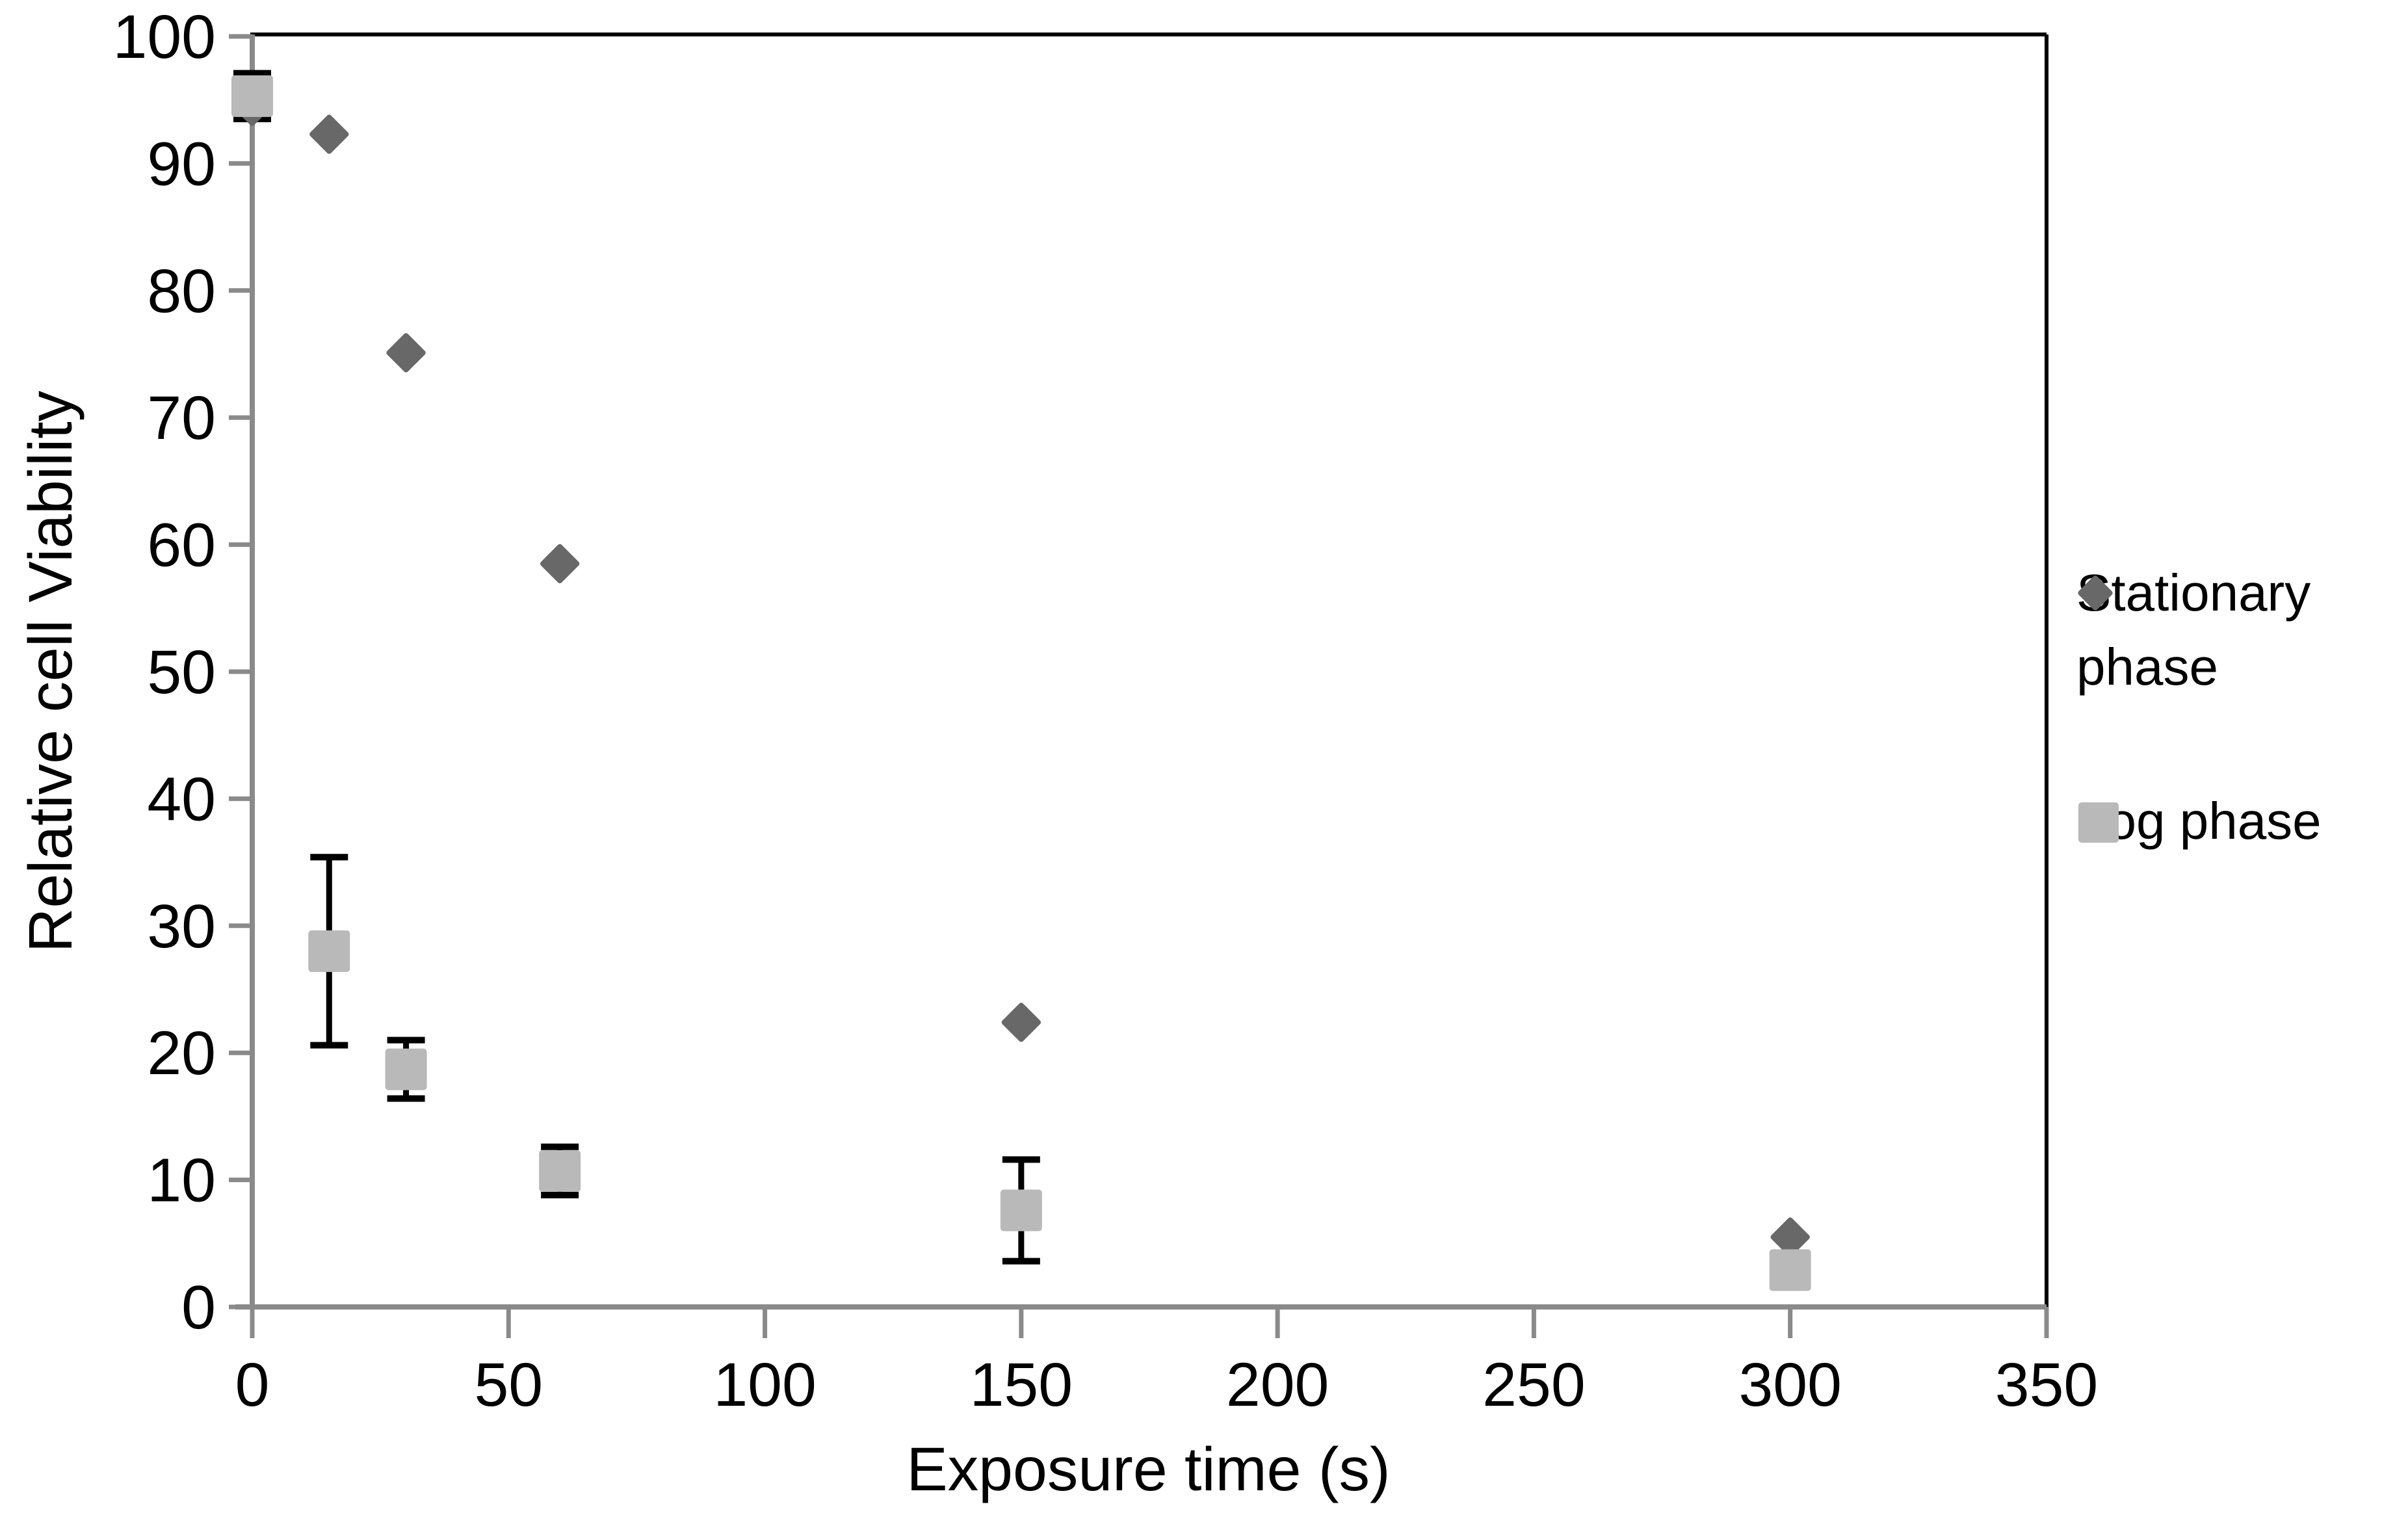 This screenshot has height=1515, width=2408. Describe the element at coordinates (164, 37) in the screenshot. I see `y-tick-label: 100` at that location.